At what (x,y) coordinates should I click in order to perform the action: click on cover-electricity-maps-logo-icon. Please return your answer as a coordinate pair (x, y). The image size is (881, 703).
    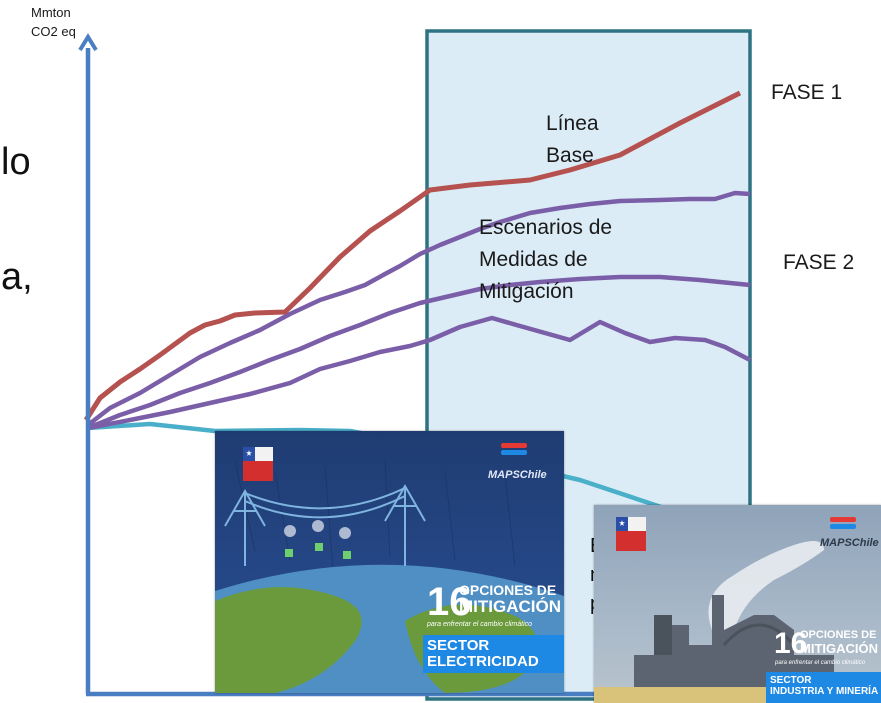
    Looking at the image, I should click on (514, 453).